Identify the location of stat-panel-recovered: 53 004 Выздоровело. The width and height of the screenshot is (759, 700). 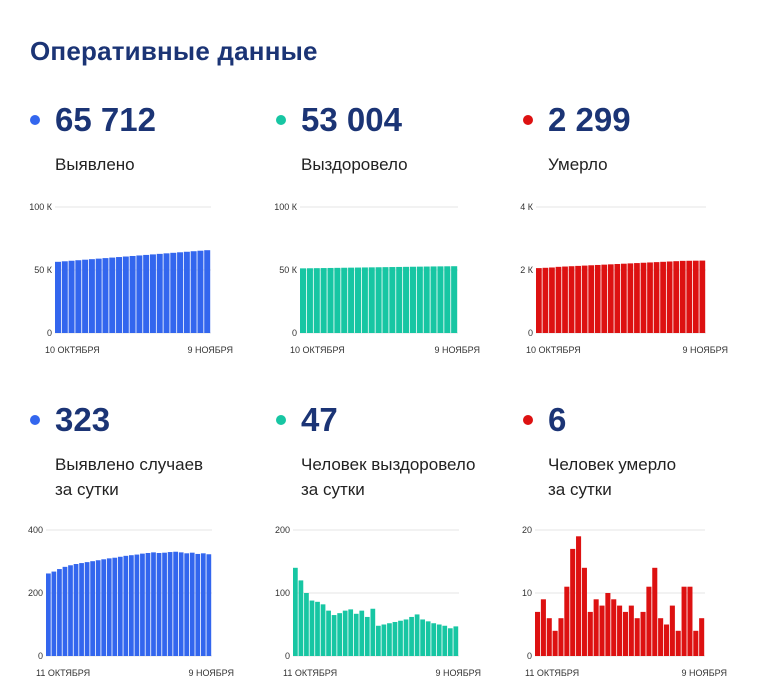
(391, 250).